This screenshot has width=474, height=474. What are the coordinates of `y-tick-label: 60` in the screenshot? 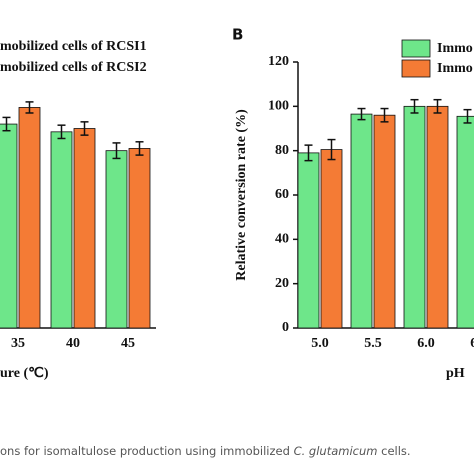 It's located at (282, 194).